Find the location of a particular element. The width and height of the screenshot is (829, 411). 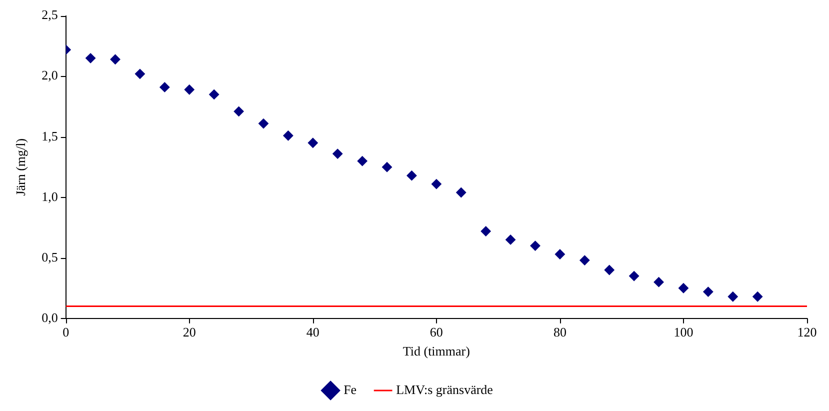

y-tick-label: 1,0 is located at coordinates (50, 196).